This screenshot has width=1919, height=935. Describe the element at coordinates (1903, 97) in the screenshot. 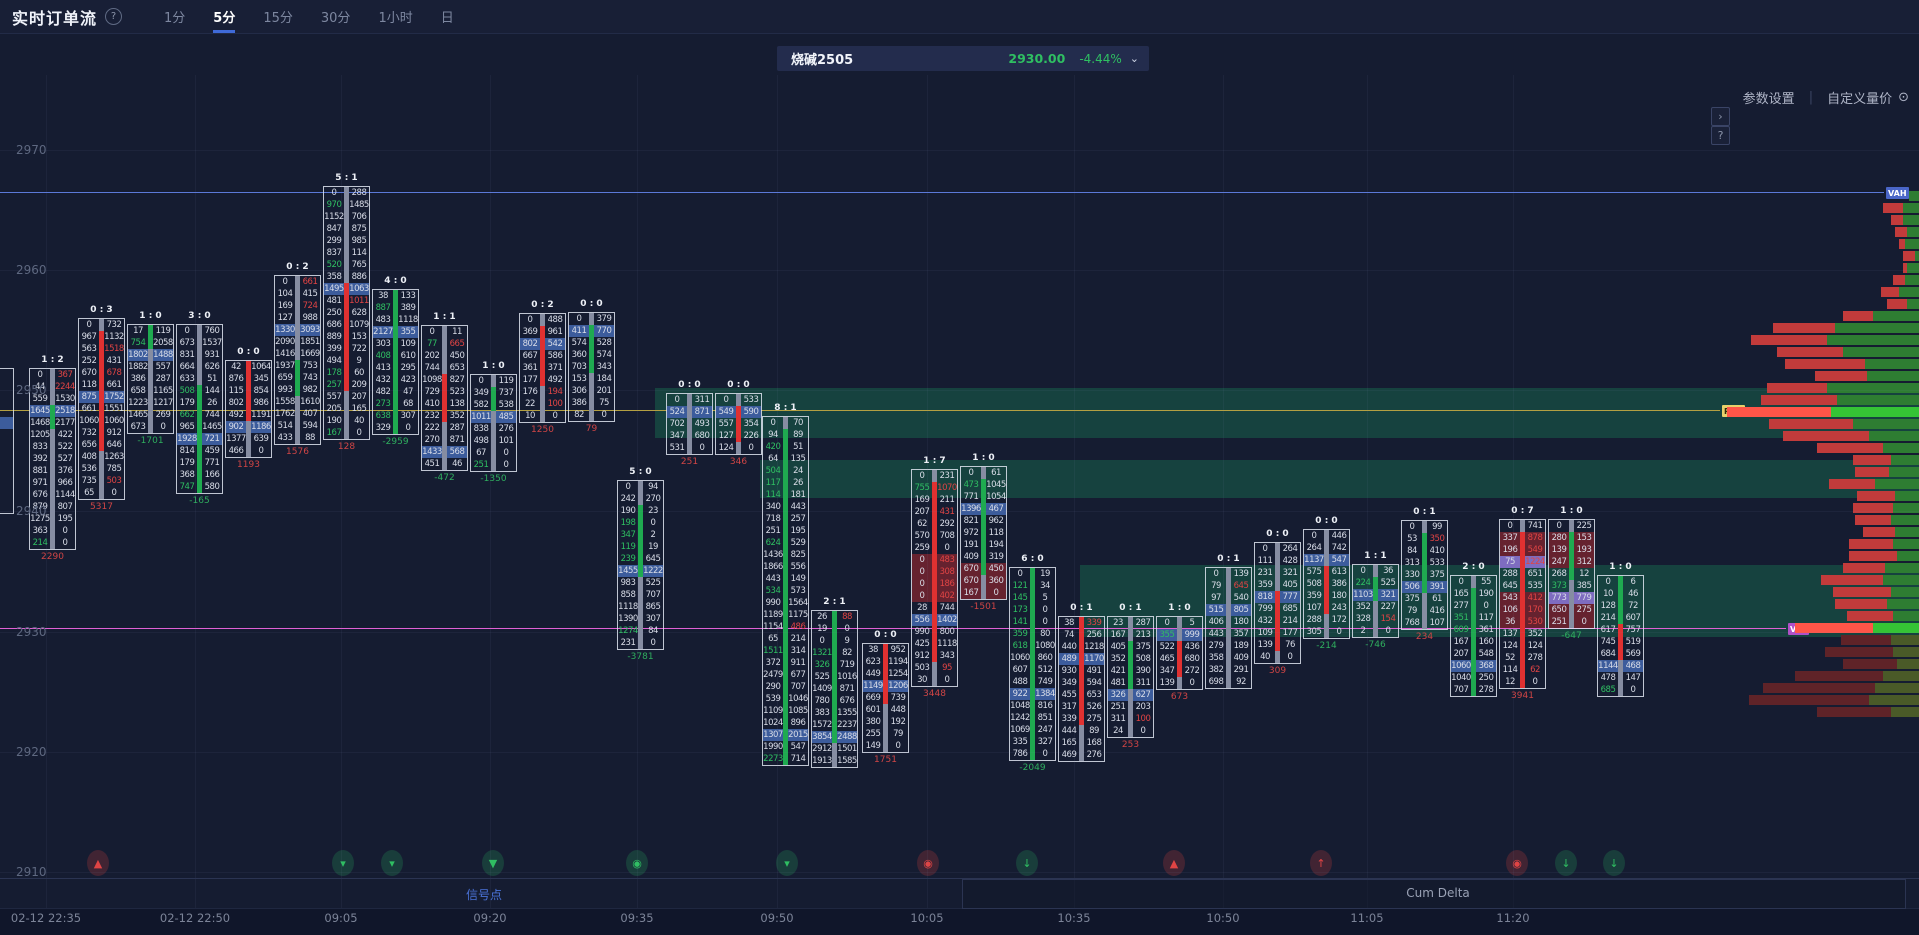

I see `gear-icon: ⊙` at that location.